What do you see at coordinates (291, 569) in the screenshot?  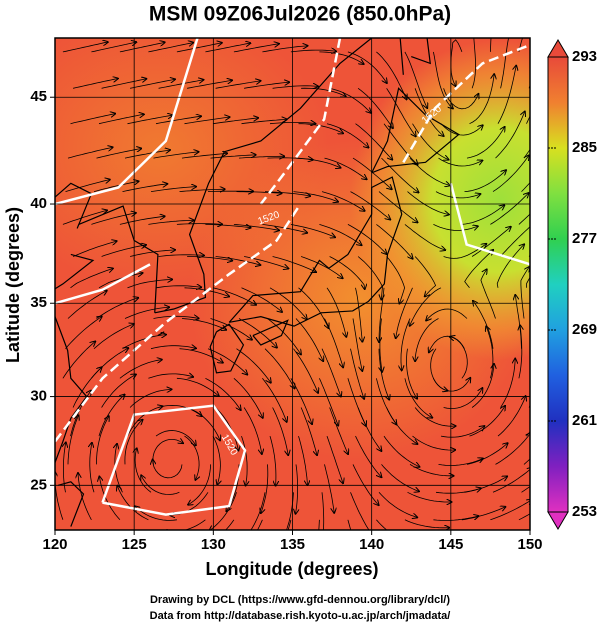 I see `x-axis-label: Longitude (degrees)` at bounding box center [291, 569].